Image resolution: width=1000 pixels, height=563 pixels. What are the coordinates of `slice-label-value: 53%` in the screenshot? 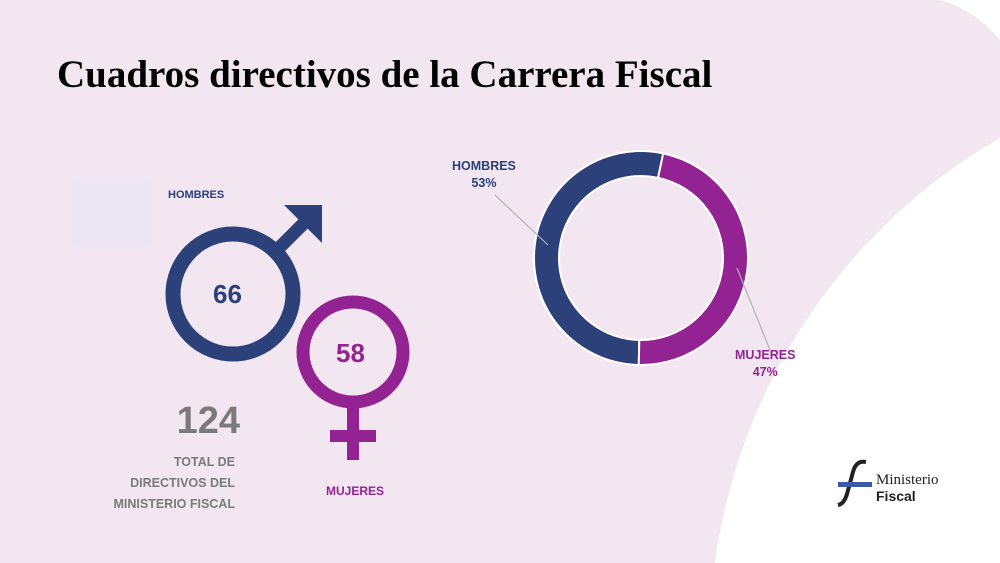 It's located at (484, 183).